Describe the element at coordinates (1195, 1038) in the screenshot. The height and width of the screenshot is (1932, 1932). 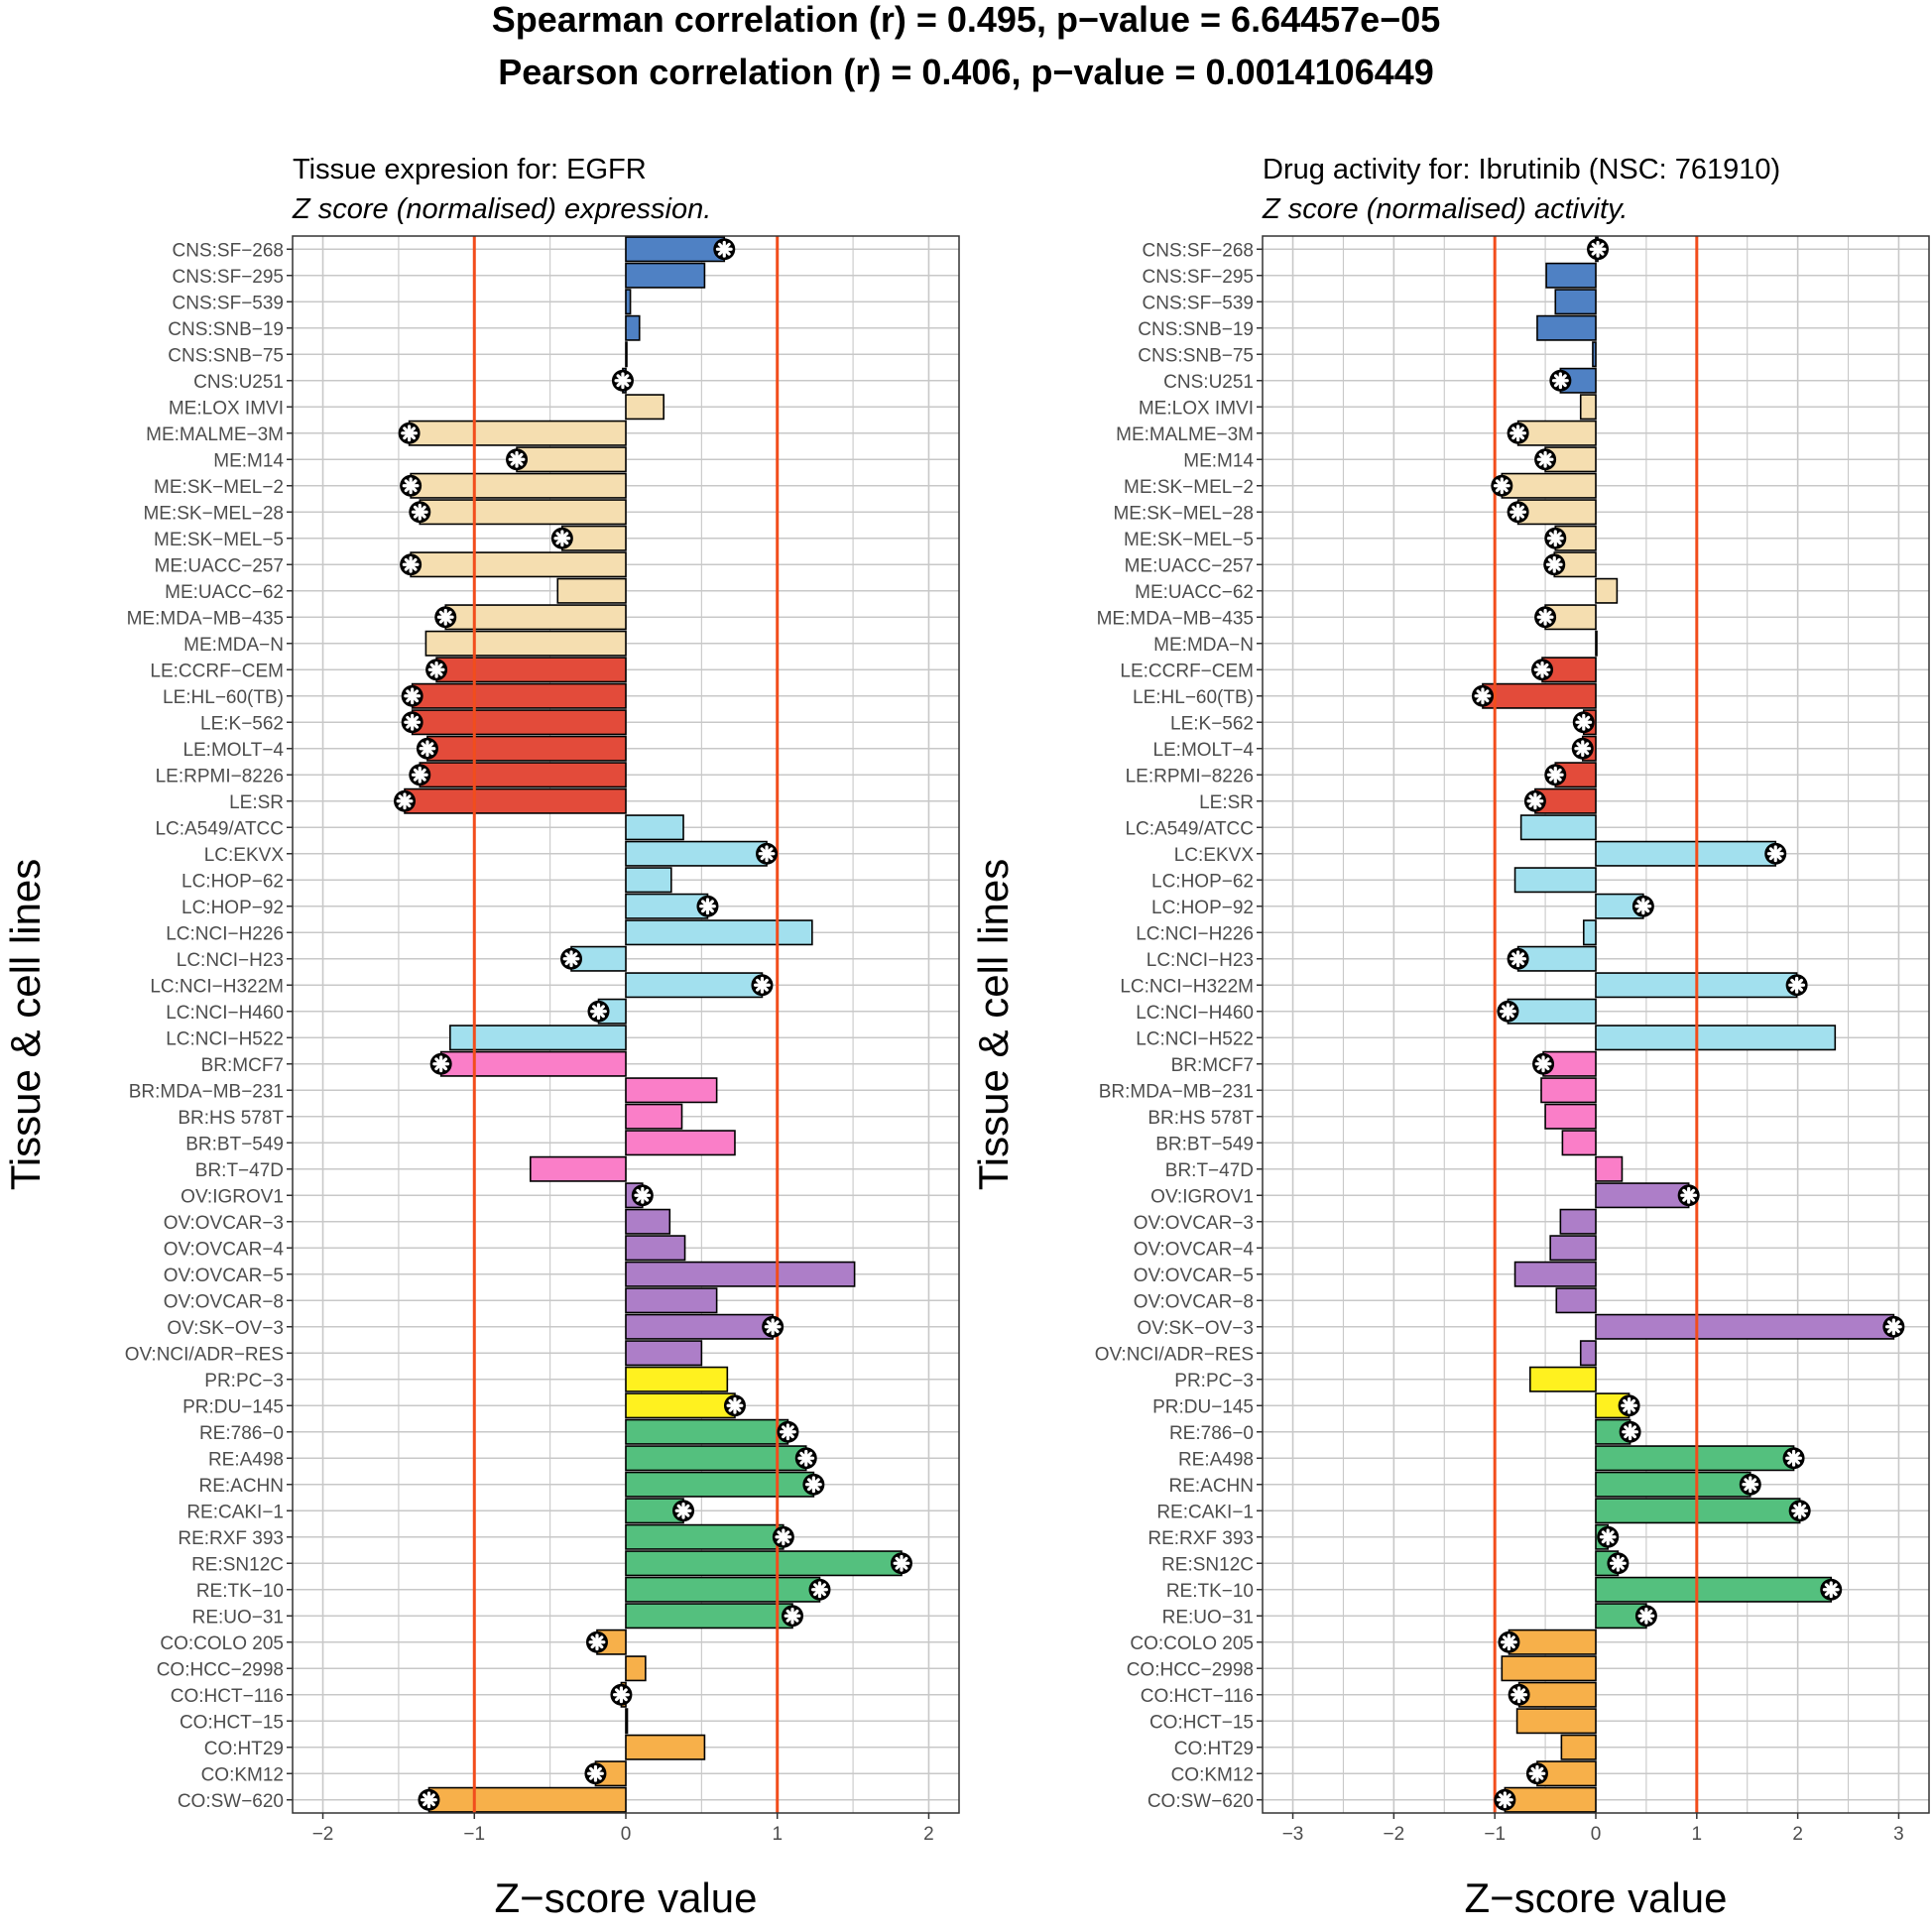
I see `category-label: LC:NCI−H522` at that location.